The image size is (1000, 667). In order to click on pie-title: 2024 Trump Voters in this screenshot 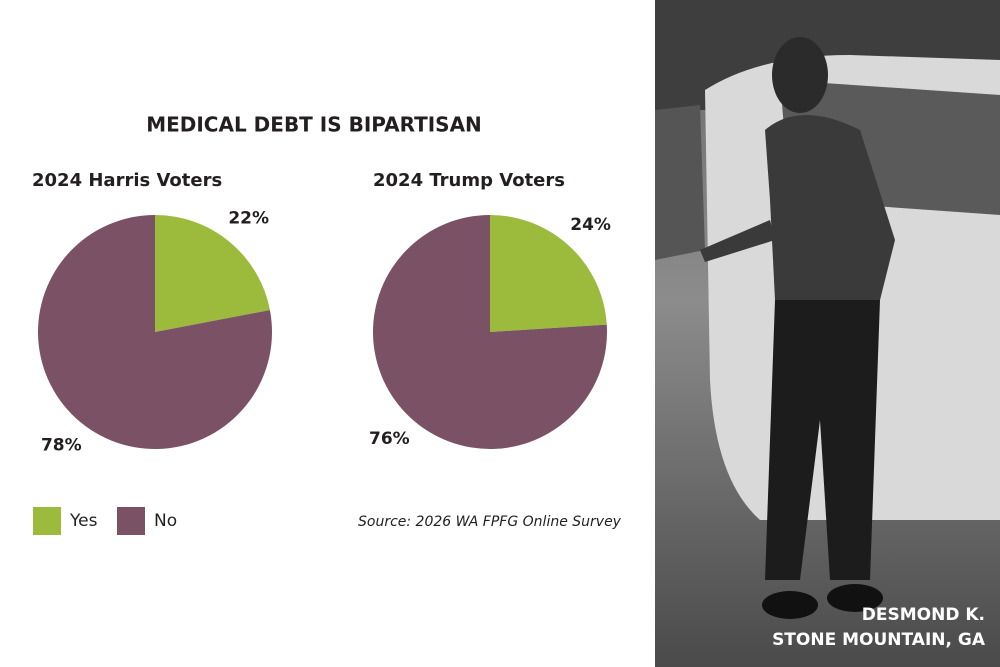, I will do `click(469, 180)`.